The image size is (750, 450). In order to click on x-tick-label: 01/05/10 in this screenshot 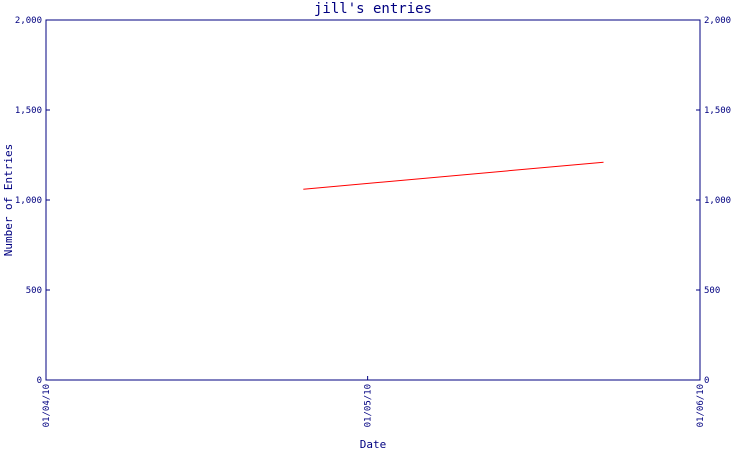, I will do `click(369, 405)`.